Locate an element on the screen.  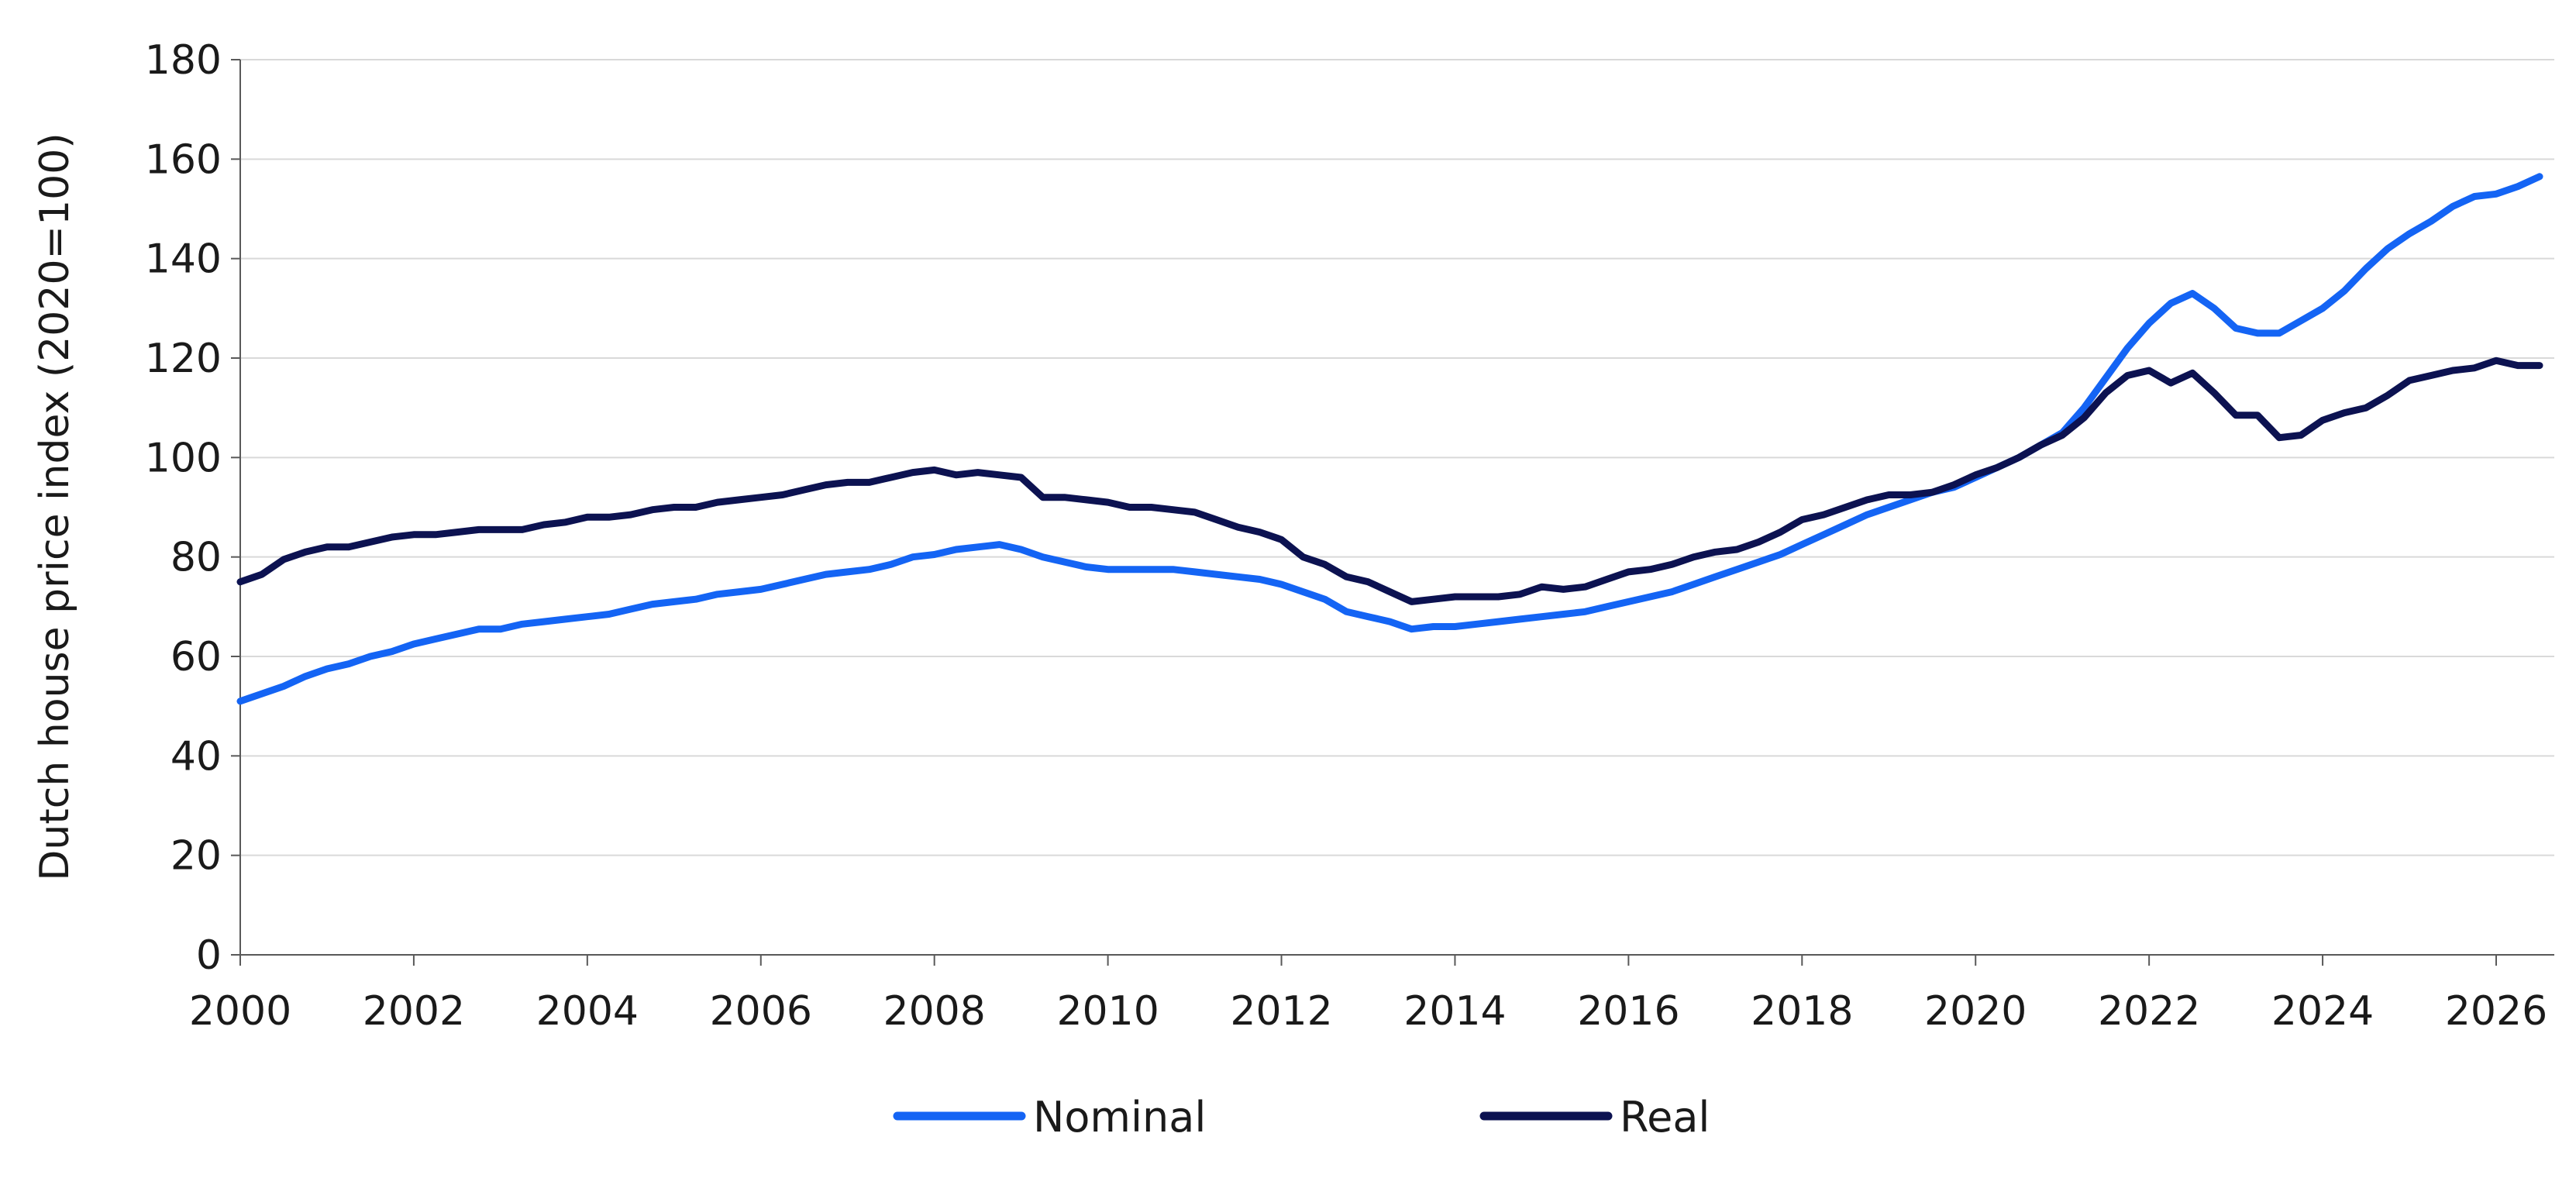
legend-item-real: Real is located at coordinates (1594, 1117).